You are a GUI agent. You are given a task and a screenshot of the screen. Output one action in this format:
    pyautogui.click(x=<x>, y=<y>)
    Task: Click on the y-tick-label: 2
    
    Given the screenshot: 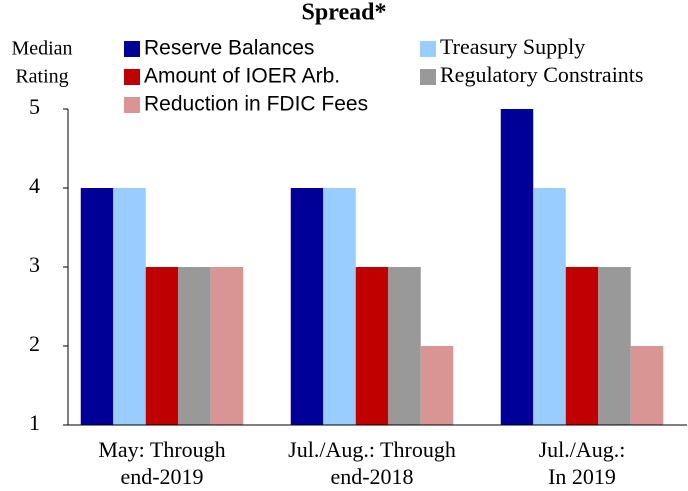 What is the action you would take?
    pyautogui.click(x=34, y=343)
    